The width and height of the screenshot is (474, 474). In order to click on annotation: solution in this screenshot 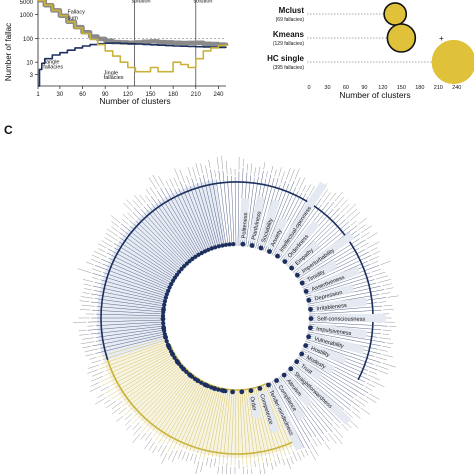, I will do `click(141, 2)`.